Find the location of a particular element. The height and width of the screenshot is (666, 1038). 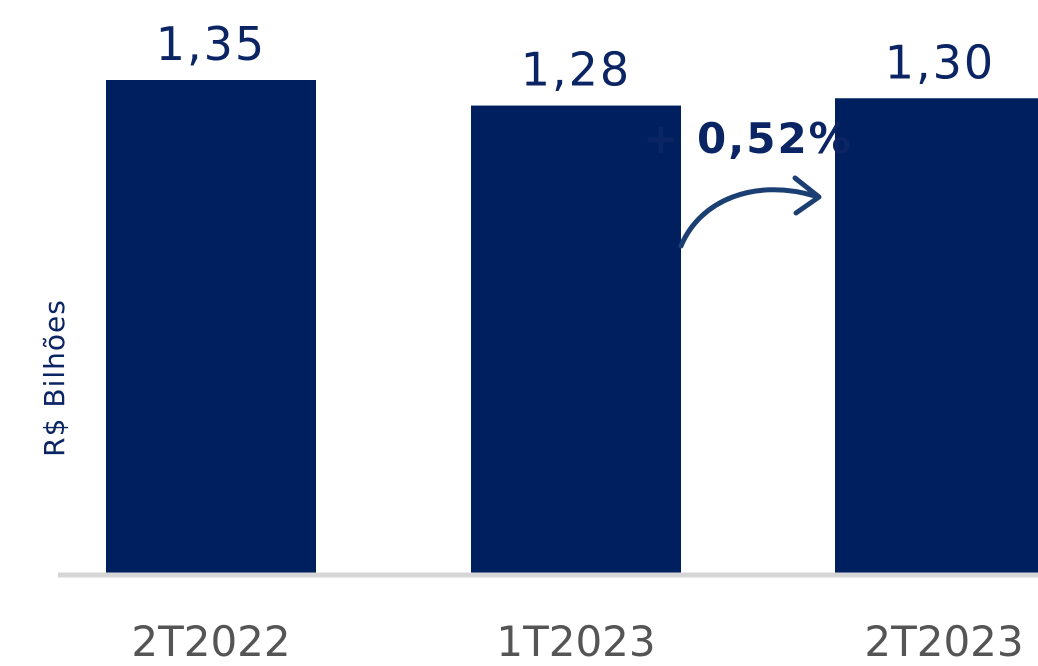

bar-2T2022 is located at coordinates (211, 326).